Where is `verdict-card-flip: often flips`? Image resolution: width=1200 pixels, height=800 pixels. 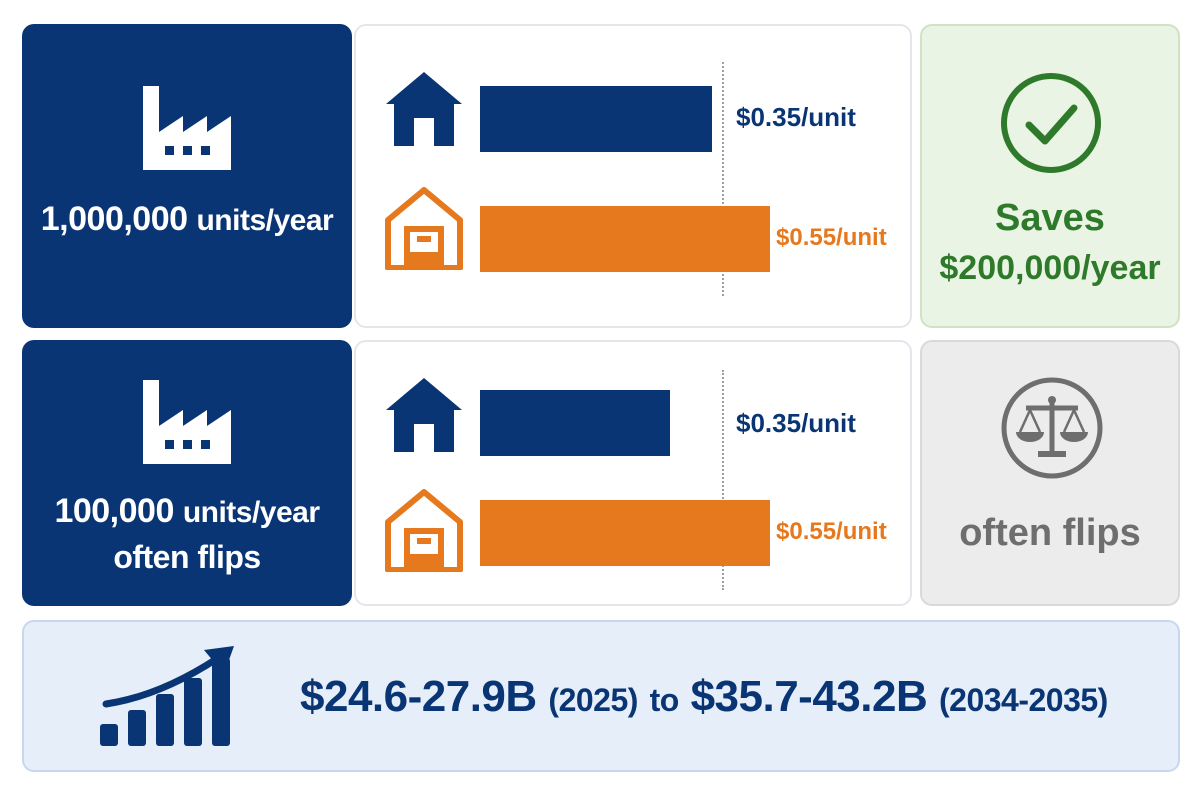
verdict-card-flip: often flips is located at coordinates (1050, 473).